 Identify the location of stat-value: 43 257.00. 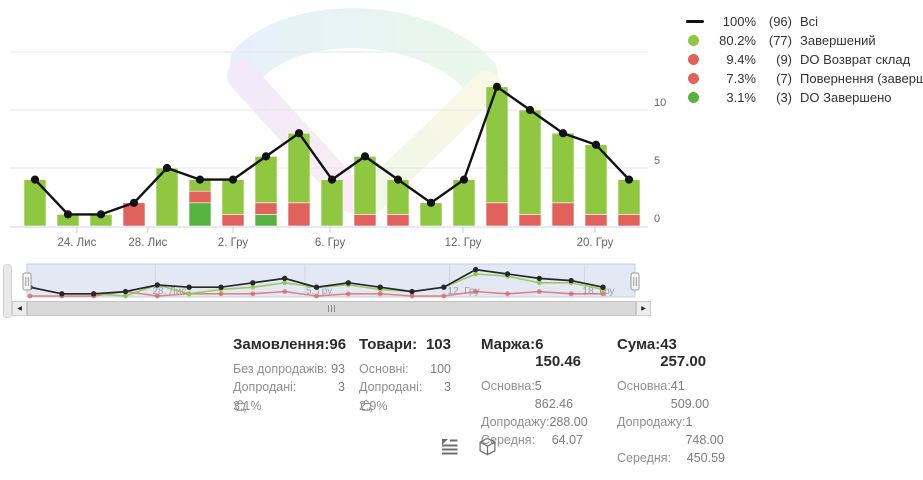
(683, 353).